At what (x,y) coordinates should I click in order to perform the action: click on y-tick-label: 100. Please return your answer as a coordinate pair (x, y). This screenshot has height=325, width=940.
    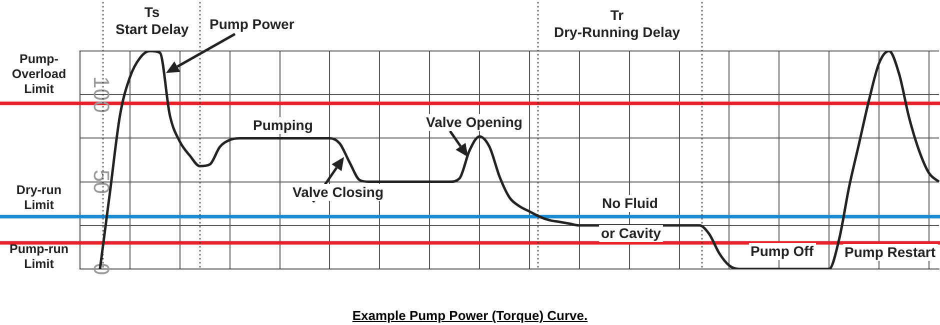
    Looking at the image, I should click on (101, 94).